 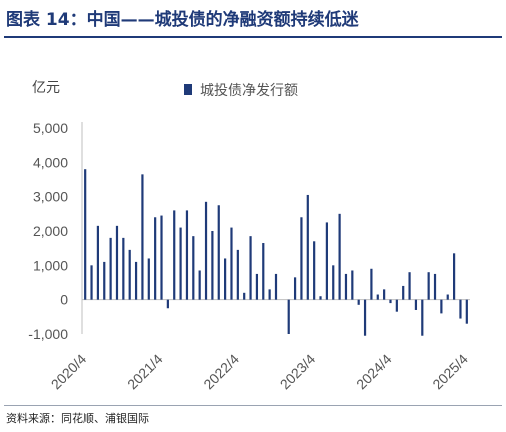 What do you see at coordinates (298, 372) in the screenshot?
I see `x-tick-label: 2023/4` at bounding box center [298, 372].